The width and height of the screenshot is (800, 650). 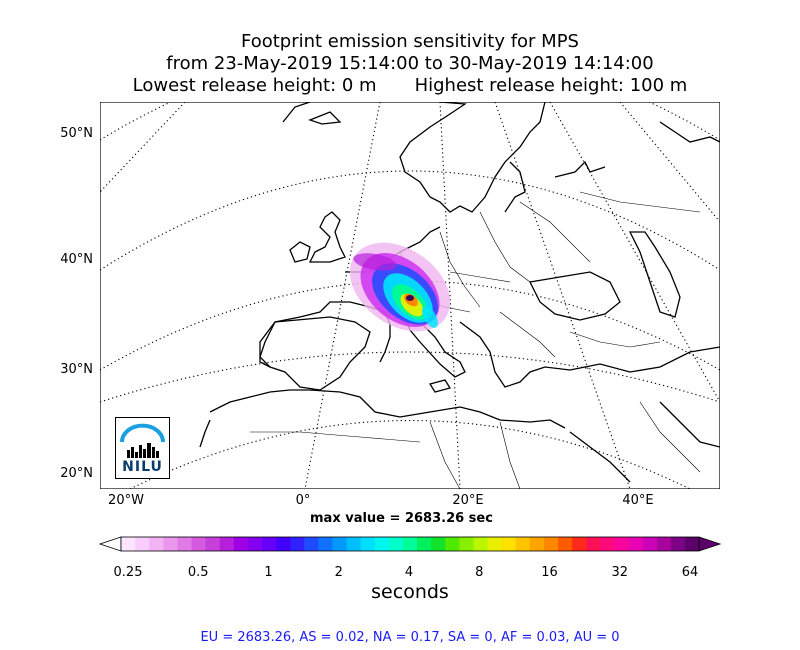 I want to click on lon-label-40e: 40°E, so click(x=638, y=500).